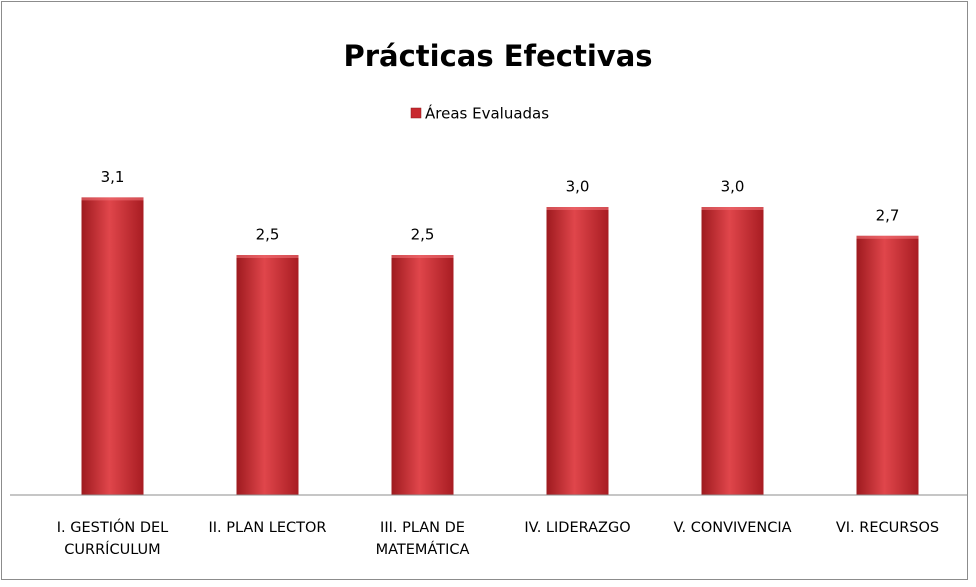 This screenshot has width=976, height=587. Describe the element at coordinates (887, 528) in the screenshot. I see `x-tick-label: VI. RECURSOS` at that location.